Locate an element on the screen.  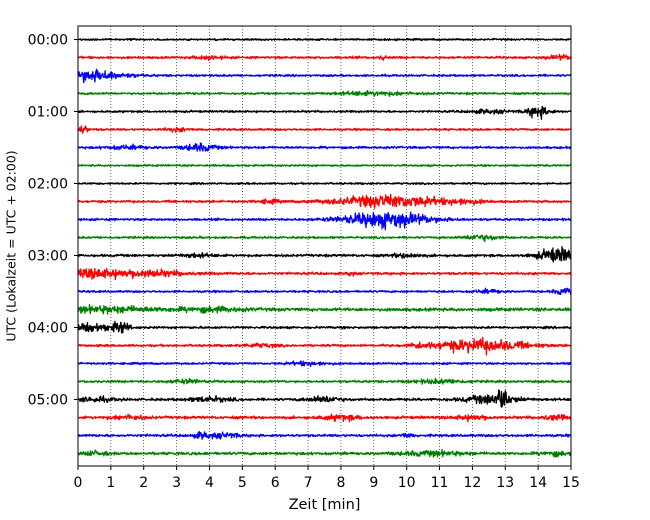
x-tick-label: 0 is located at coordinates (78, 483).